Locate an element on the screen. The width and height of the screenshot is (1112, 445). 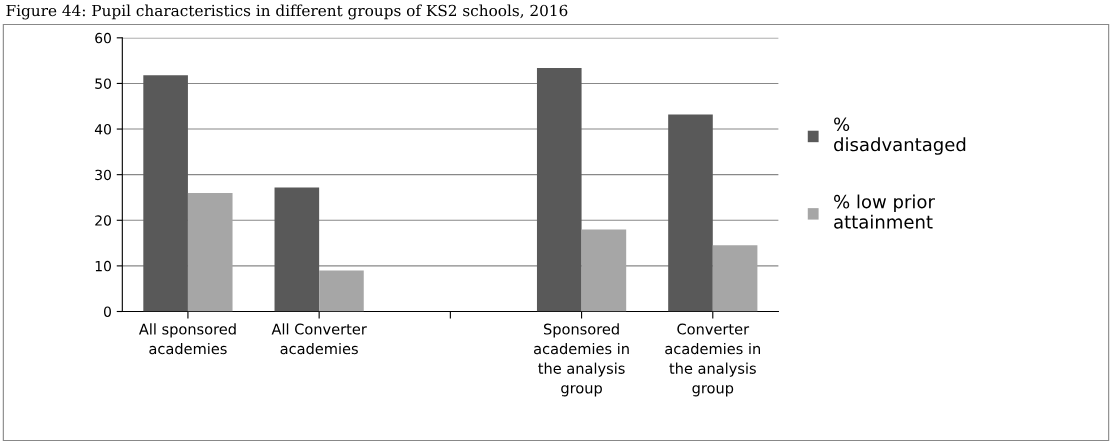
x-tick-label: Sponsored academies in the analysis group is located at coordinates (581, 360).